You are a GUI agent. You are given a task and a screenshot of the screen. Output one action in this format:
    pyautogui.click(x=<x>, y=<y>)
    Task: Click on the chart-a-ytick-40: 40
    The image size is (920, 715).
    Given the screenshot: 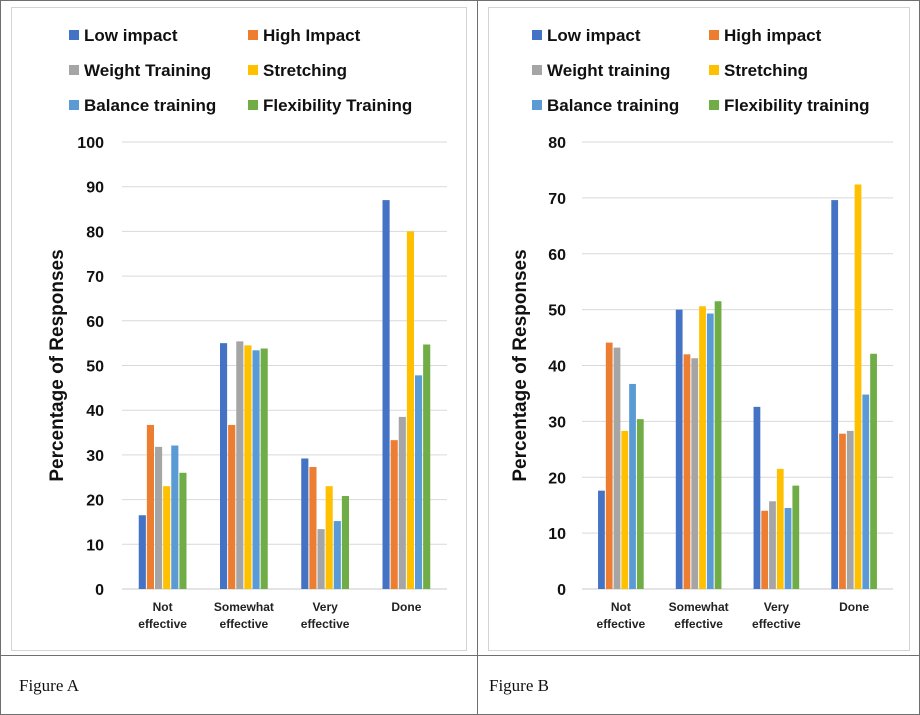 What is the action you would take?
    pyautogui.click(x=95, y=411)
    